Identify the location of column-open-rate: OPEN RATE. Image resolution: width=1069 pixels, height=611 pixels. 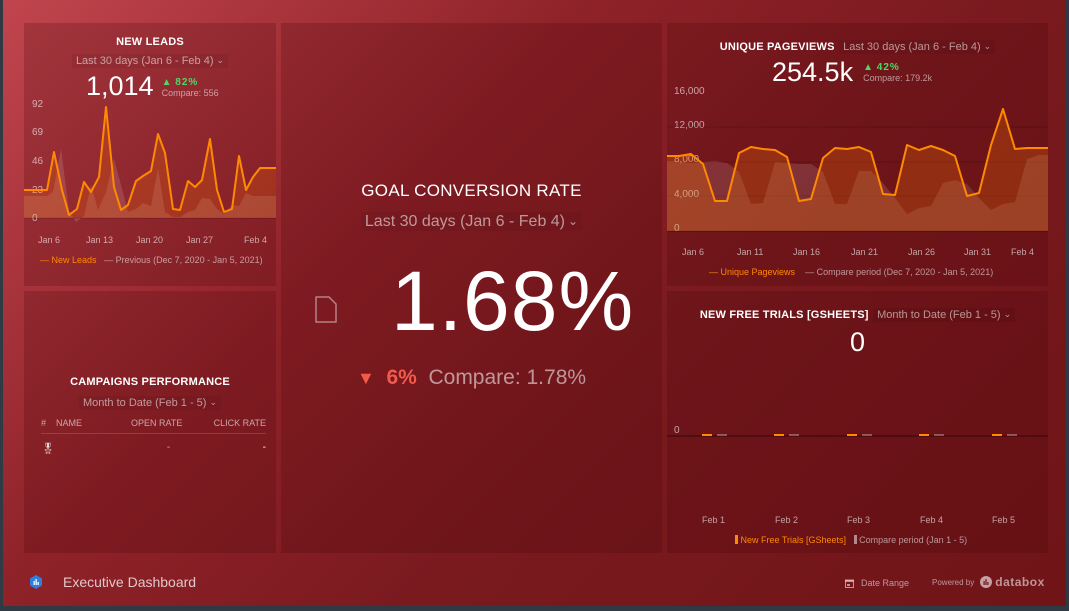
(157, 423).